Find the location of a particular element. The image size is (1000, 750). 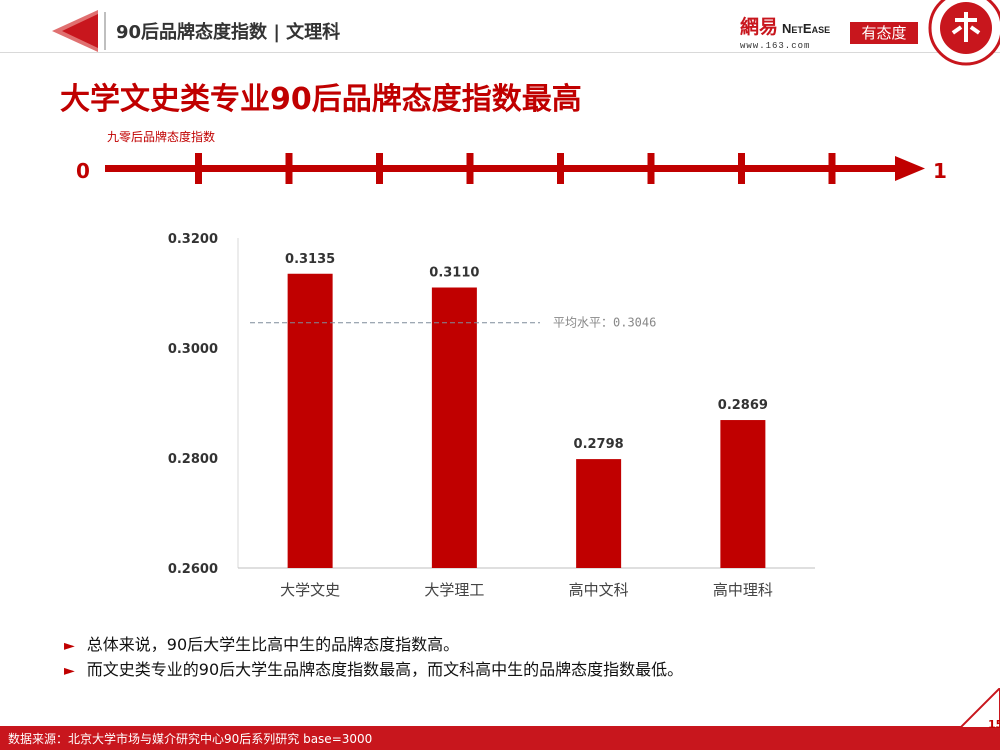

x-category-label: 高中理科 is located at coordinates (743, 590).